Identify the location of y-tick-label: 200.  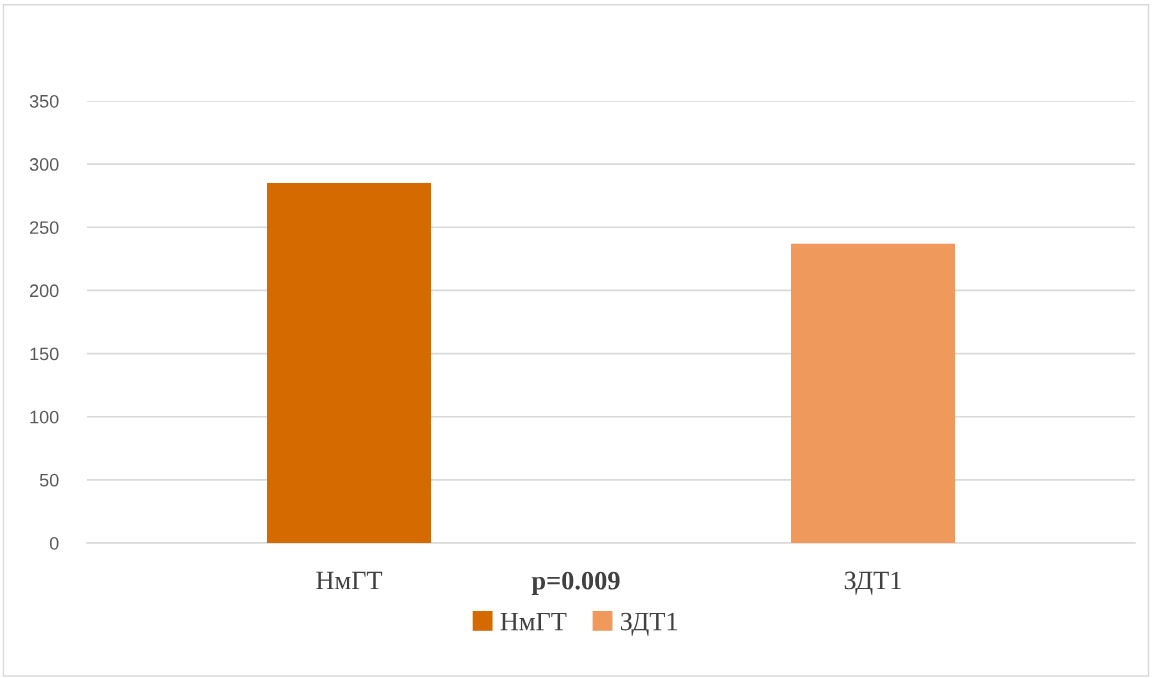
(44, 291).